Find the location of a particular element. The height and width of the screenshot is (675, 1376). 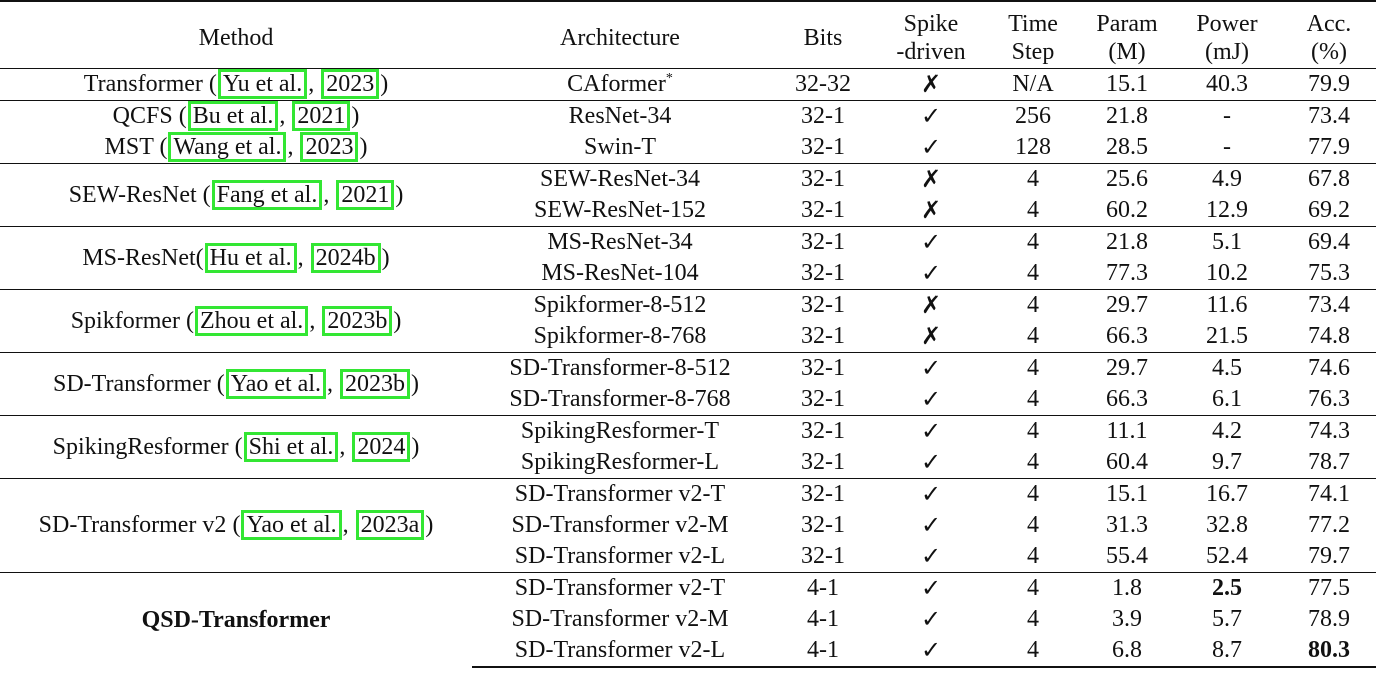

header-param: Param (M) is located at coordinates (1127, 34).